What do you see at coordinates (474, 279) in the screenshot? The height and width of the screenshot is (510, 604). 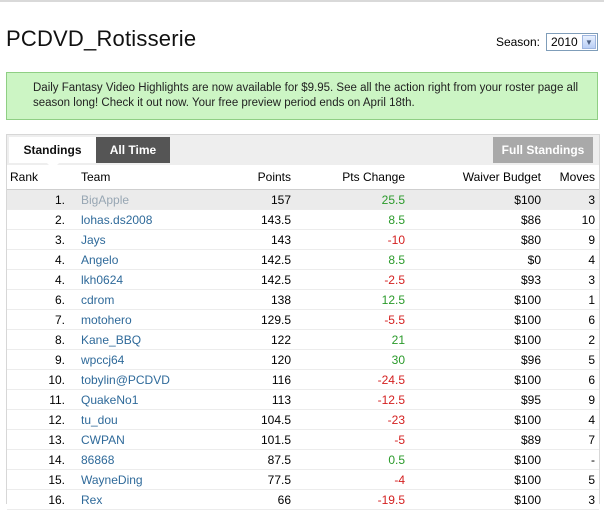 I see `waiver-budget-cell: $93` at bounding box center [474, 279].